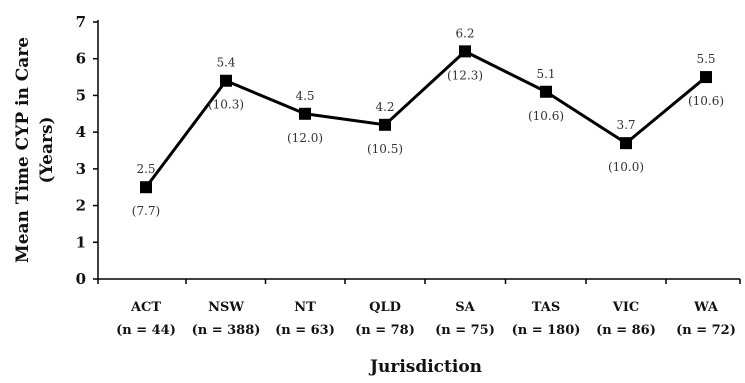 This screenshot has height=383, width=745. I want to click on y-tick-label: 3, so click(81, 169).